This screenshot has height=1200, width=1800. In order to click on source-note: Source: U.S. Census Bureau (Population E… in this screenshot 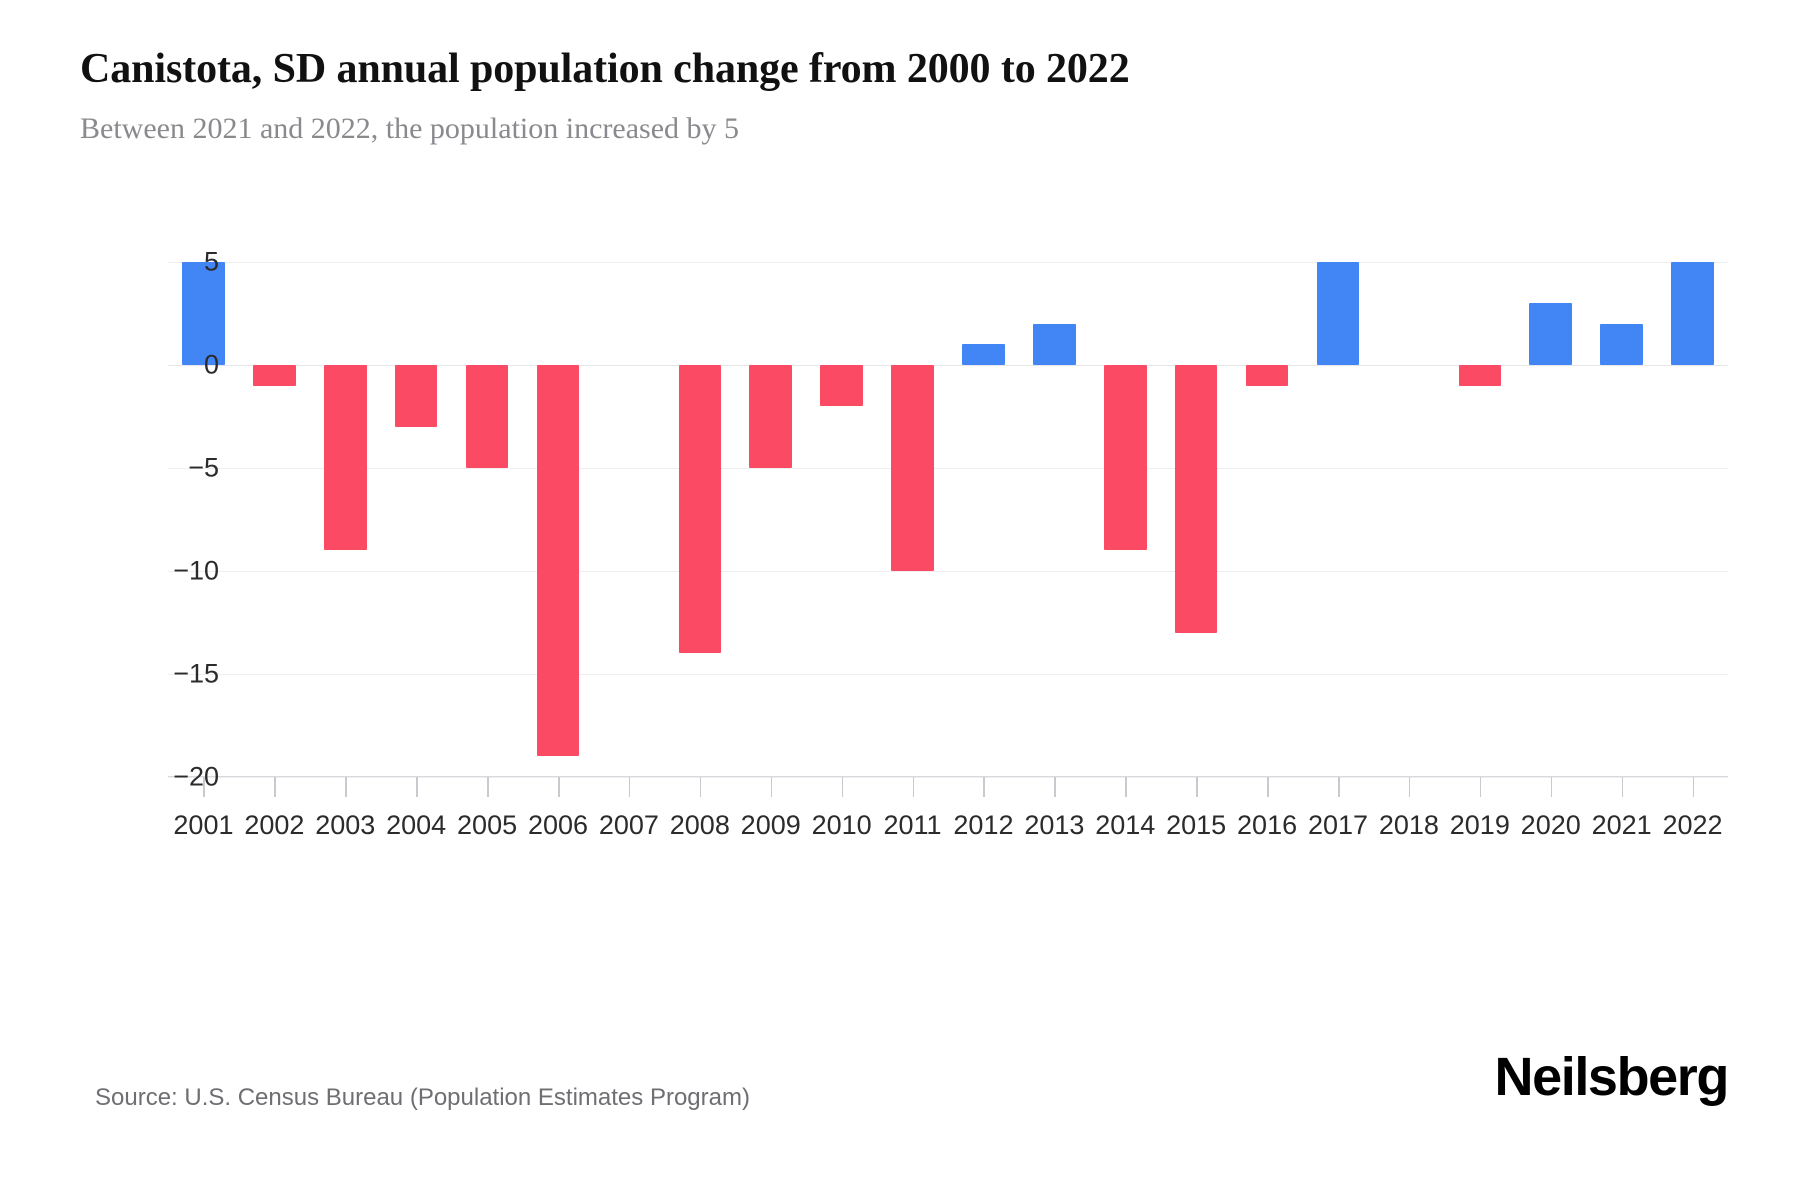, I will do `click(422, 1097)`.